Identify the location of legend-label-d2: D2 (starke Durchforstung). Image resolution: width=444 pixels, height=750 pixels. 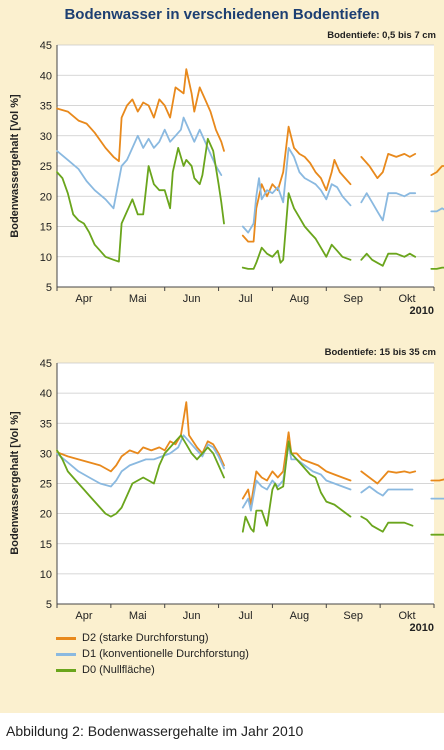
(145, 638).